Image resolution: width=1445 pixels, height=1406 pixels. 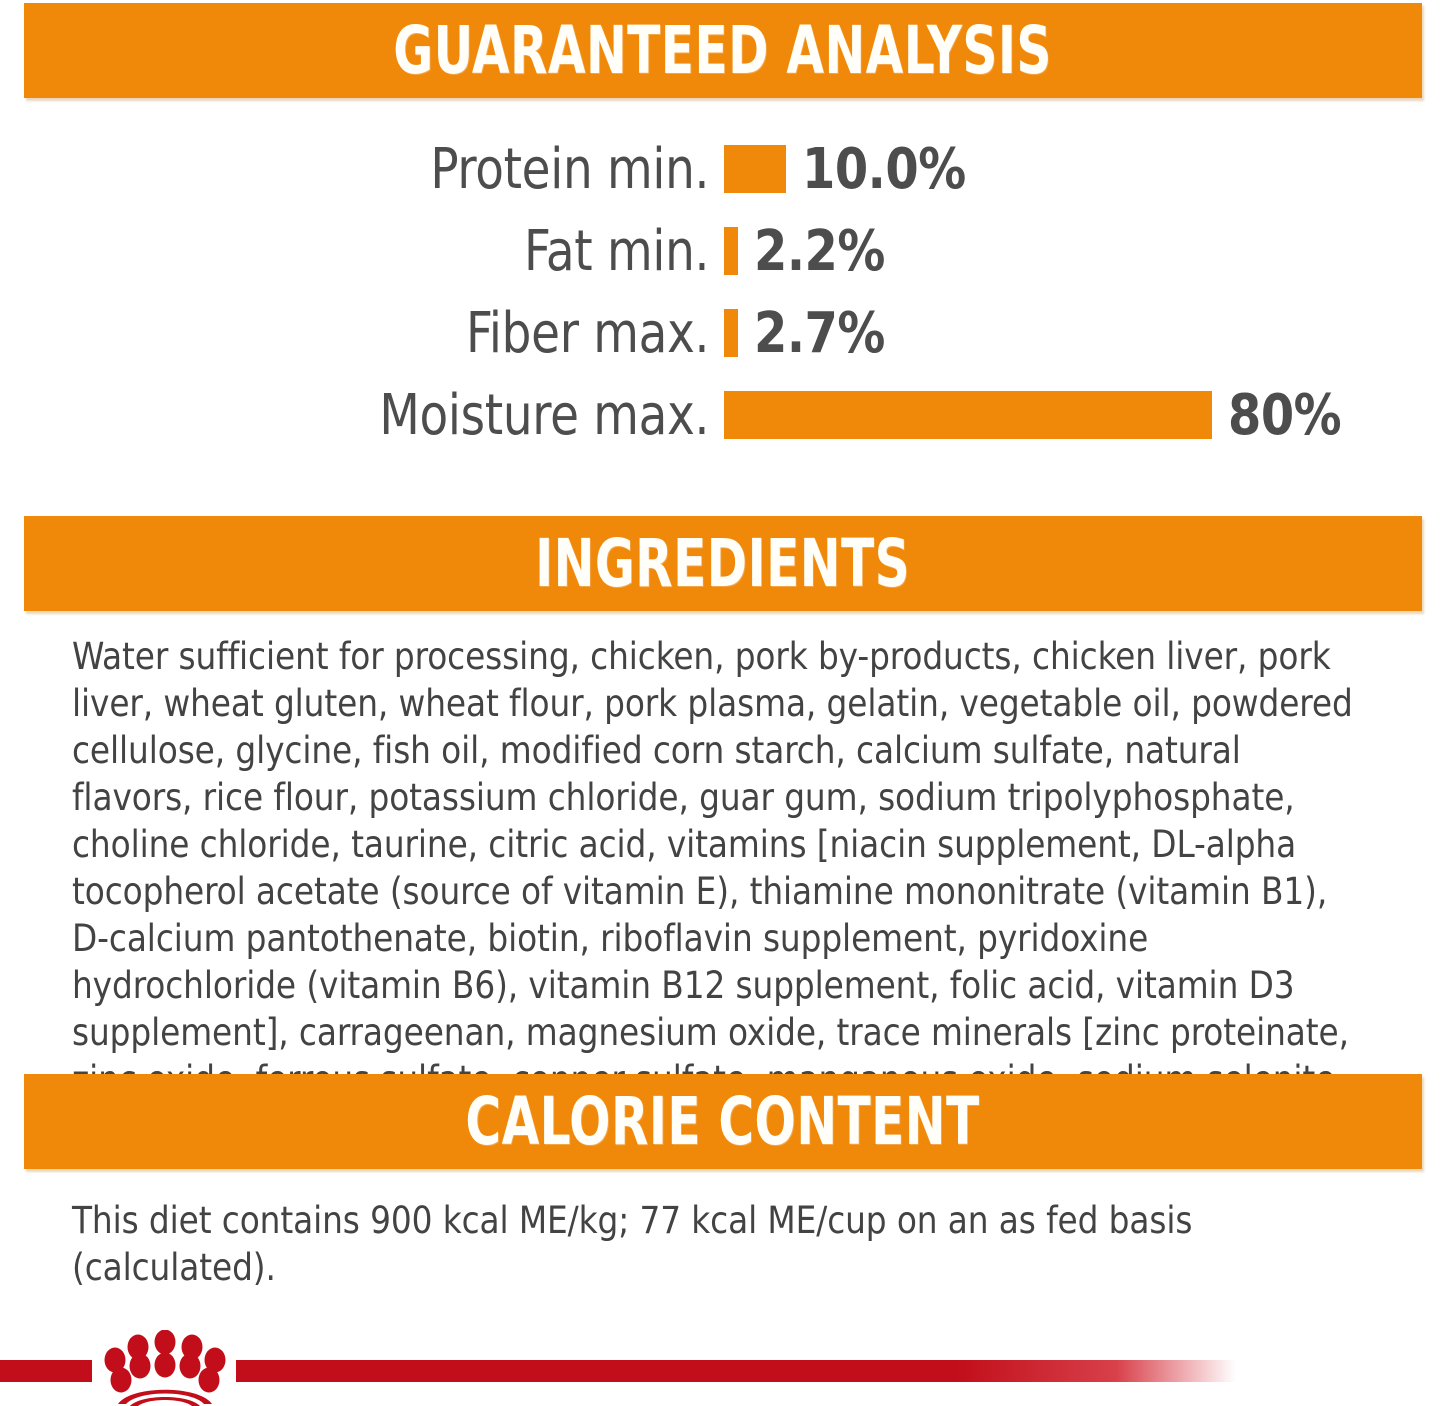 I want to click on analysis-bar-group-protein: 10.0%, so click(x=1084, y=169).